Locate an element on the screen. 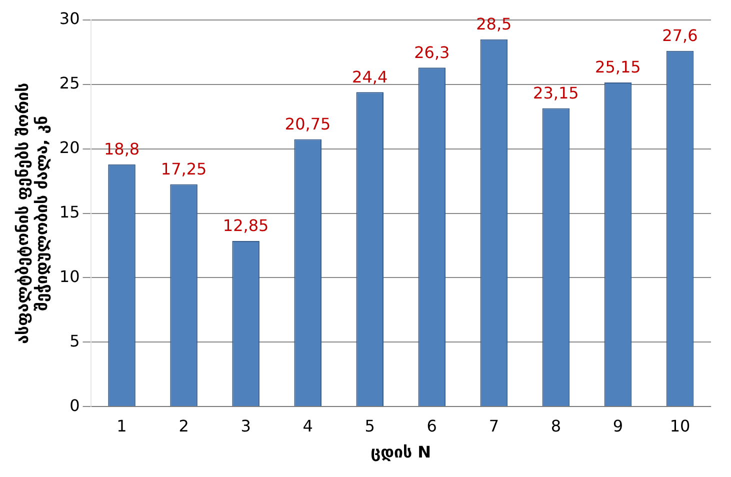  x-tick-label: 7 is located at coordinates (494, 426).